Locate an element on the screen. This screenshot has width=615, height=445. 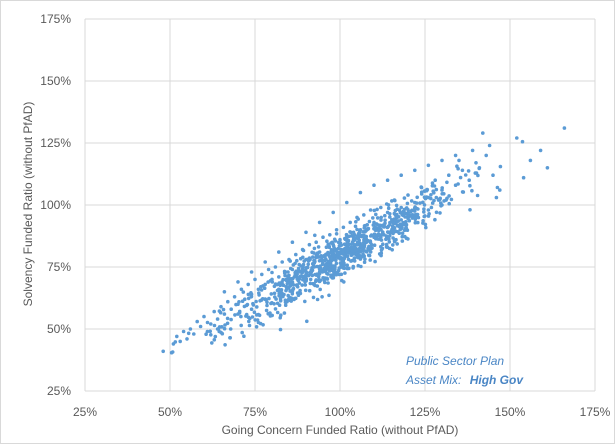
y-tick-labels: 25% 50% 75% 100% 125% 150% 175% is located at coordinates (55, 205).